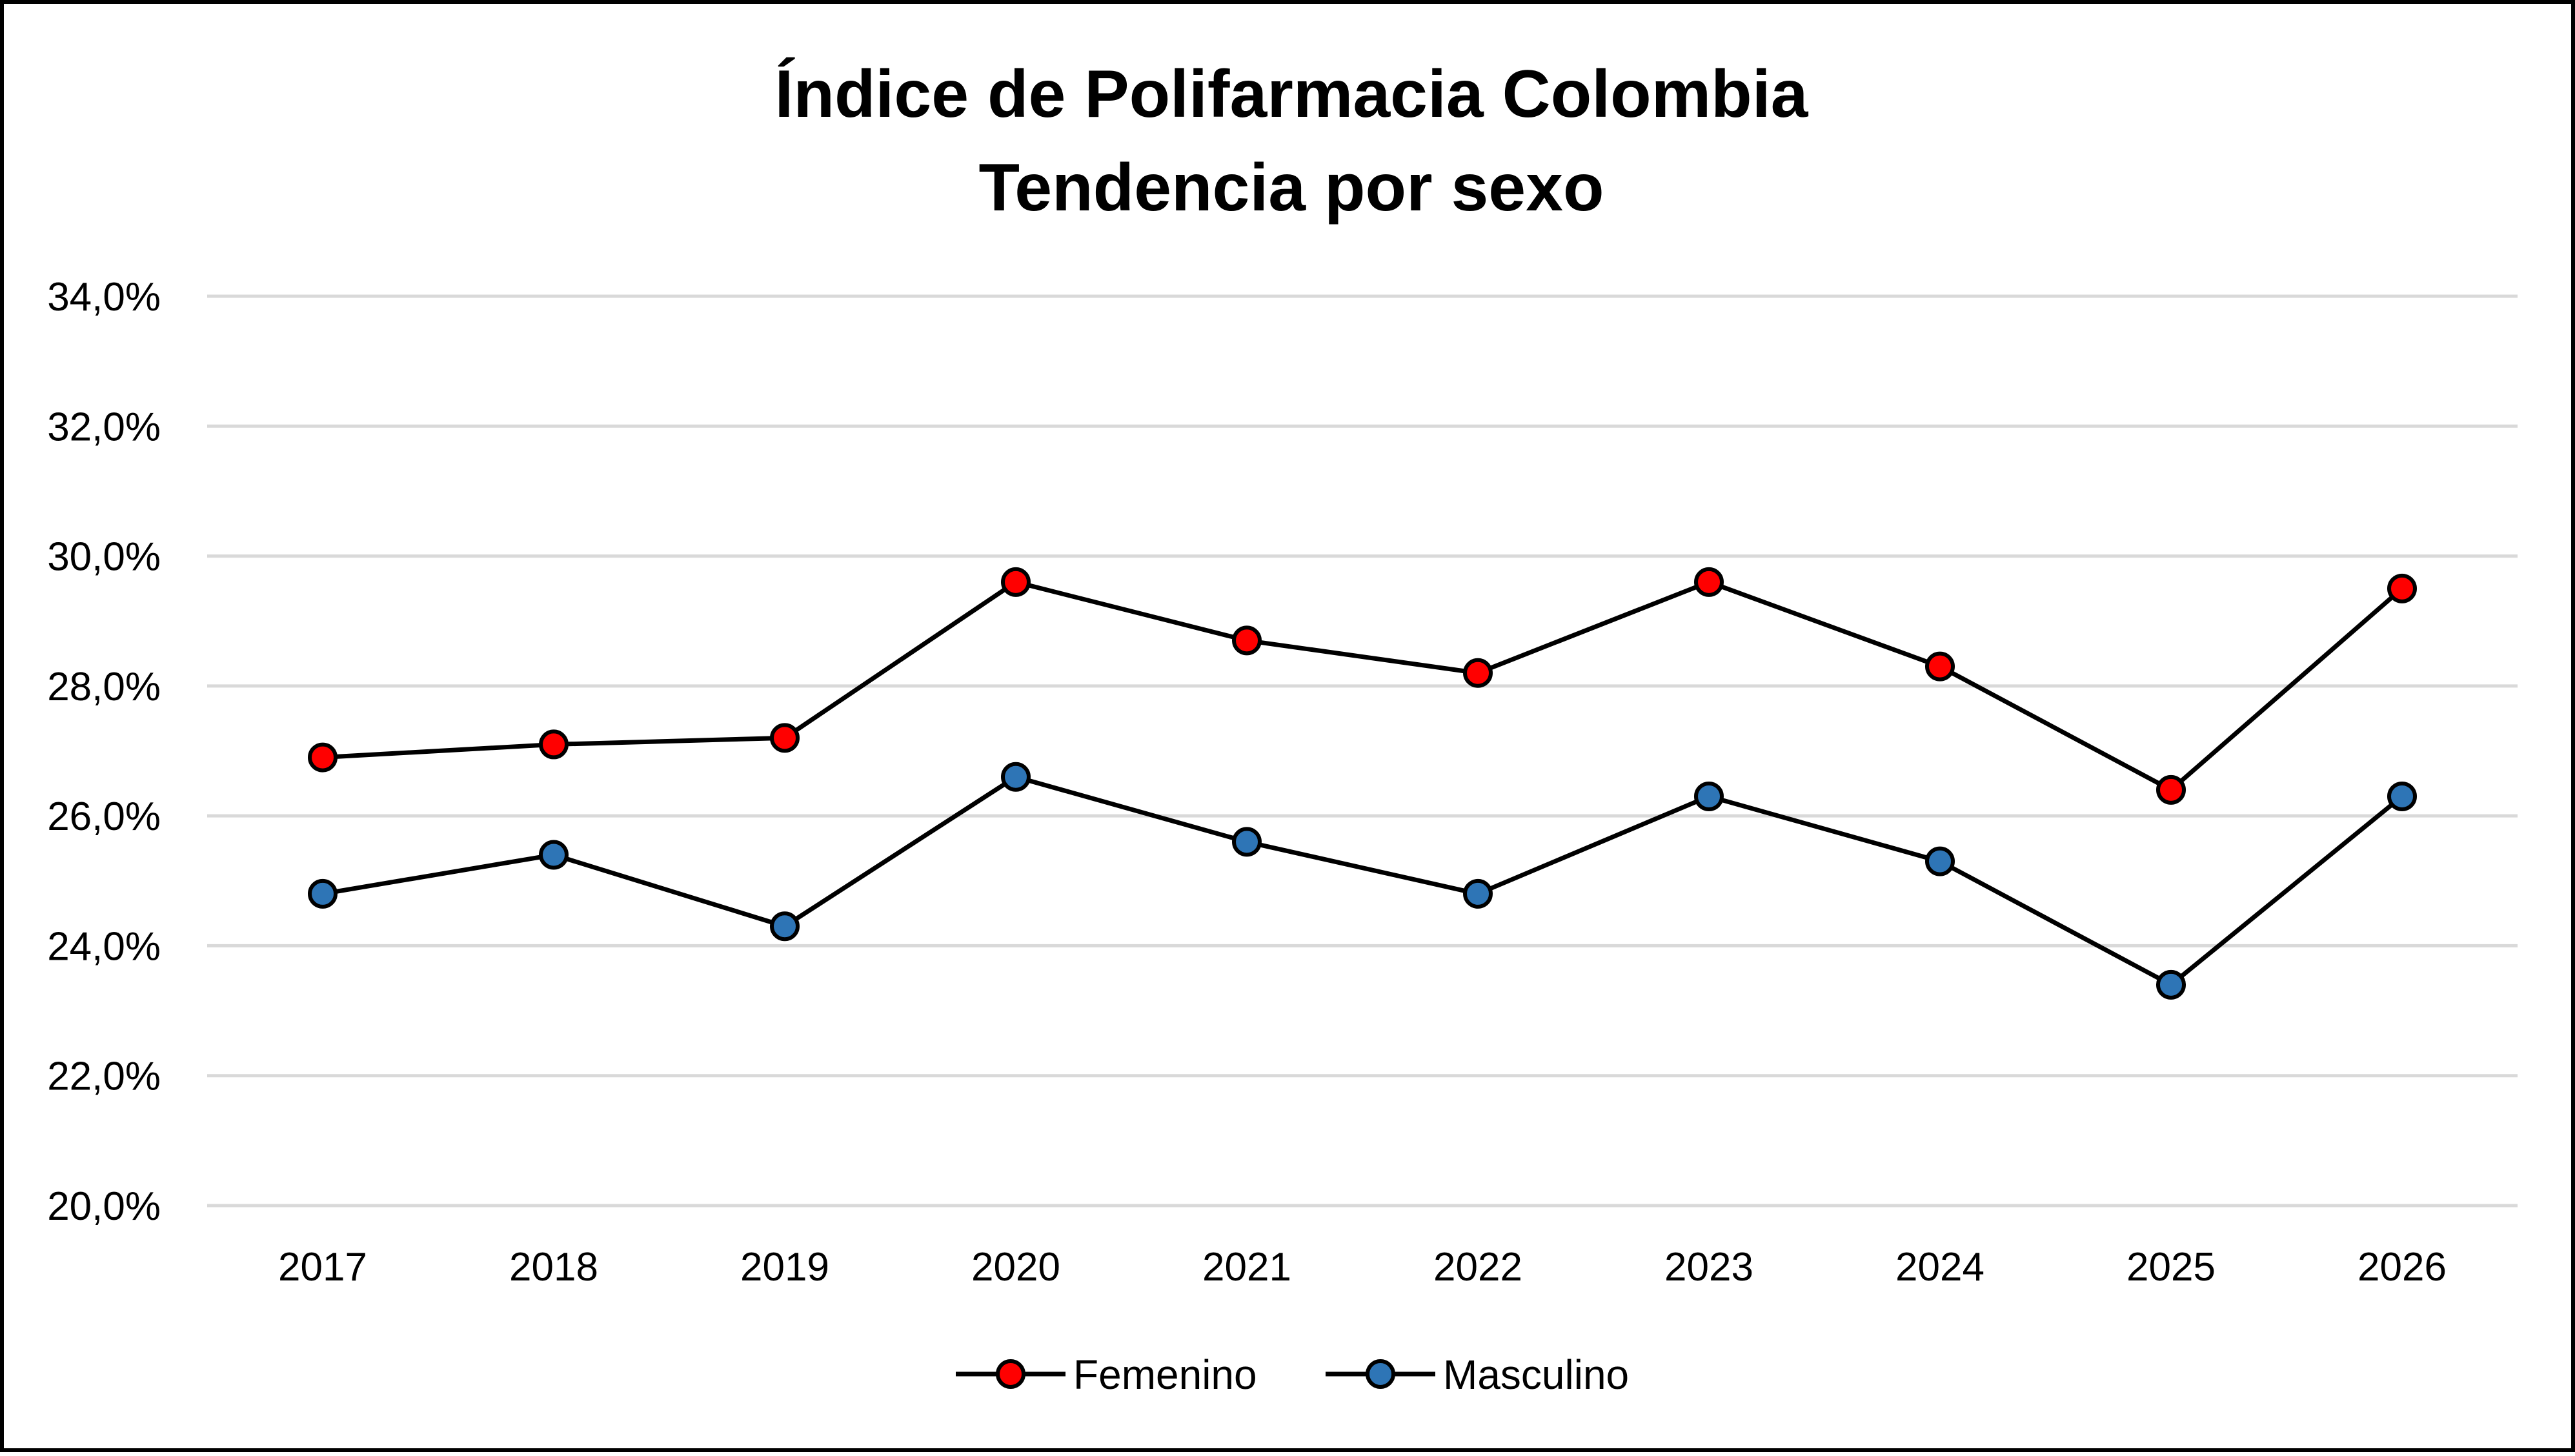  I want to click on legend-item-femenino: Femenino, so click(1106, 1374).